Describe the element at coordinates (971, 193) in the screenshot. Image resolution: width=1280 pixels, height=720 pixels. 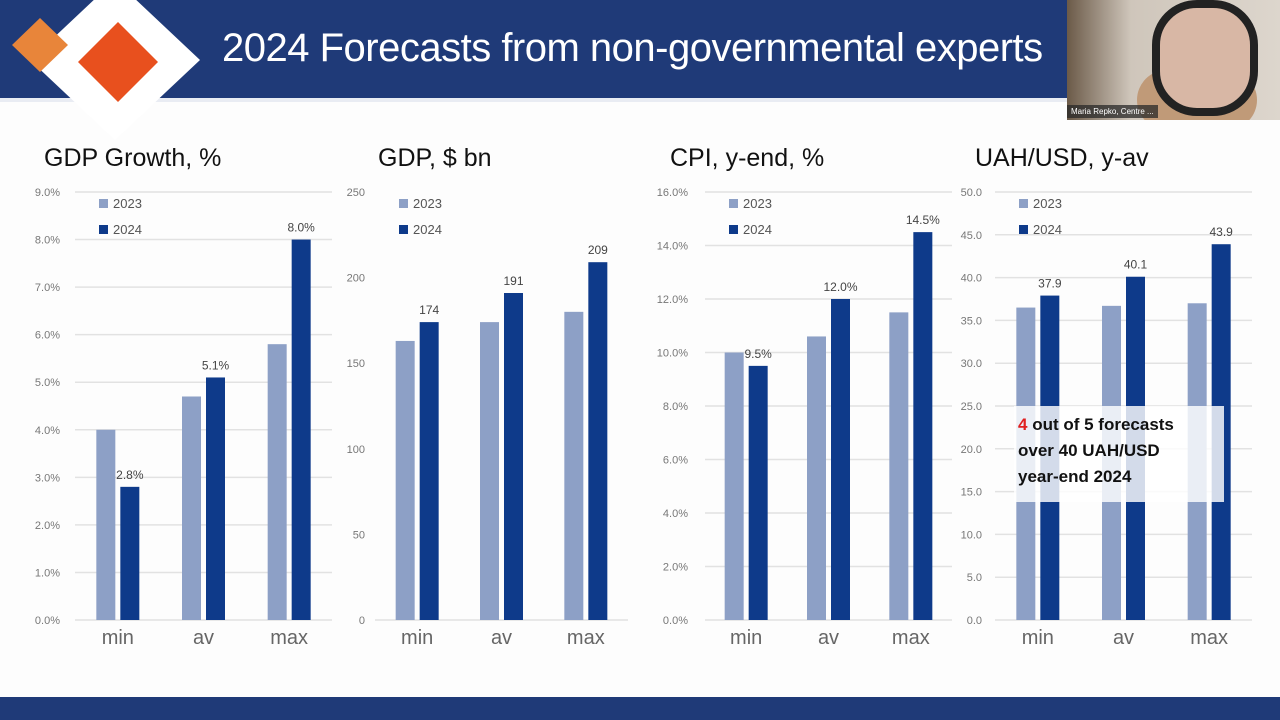
I see `y-tick-label: 50.0` at that location.